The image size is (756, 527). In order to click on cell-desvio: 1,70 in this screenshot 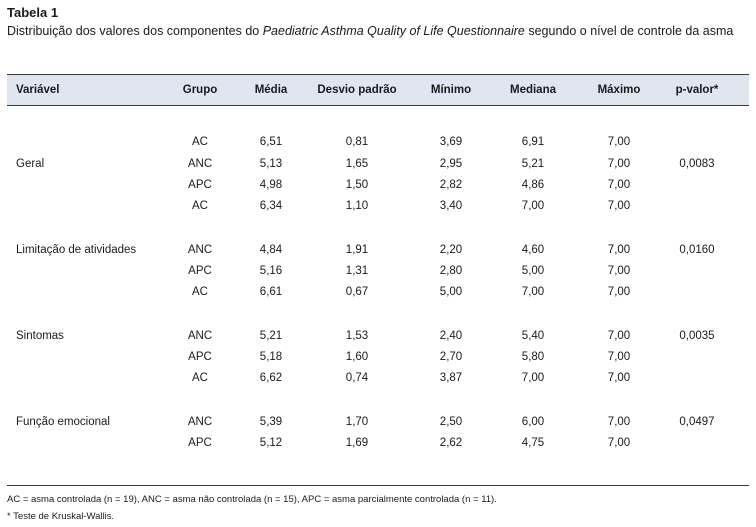, I will do `click(357, 422)`.